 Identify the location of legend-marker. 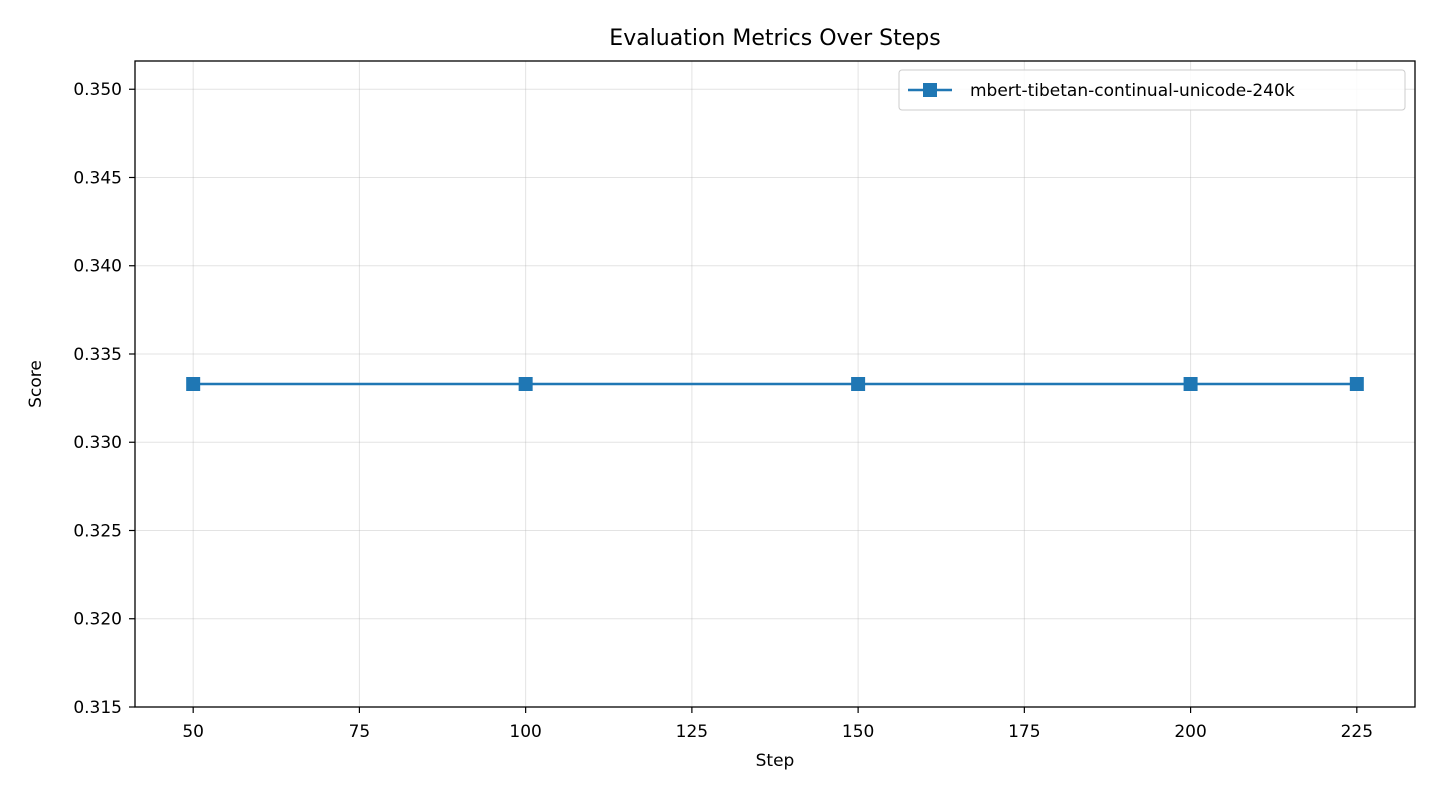
(930, 90).